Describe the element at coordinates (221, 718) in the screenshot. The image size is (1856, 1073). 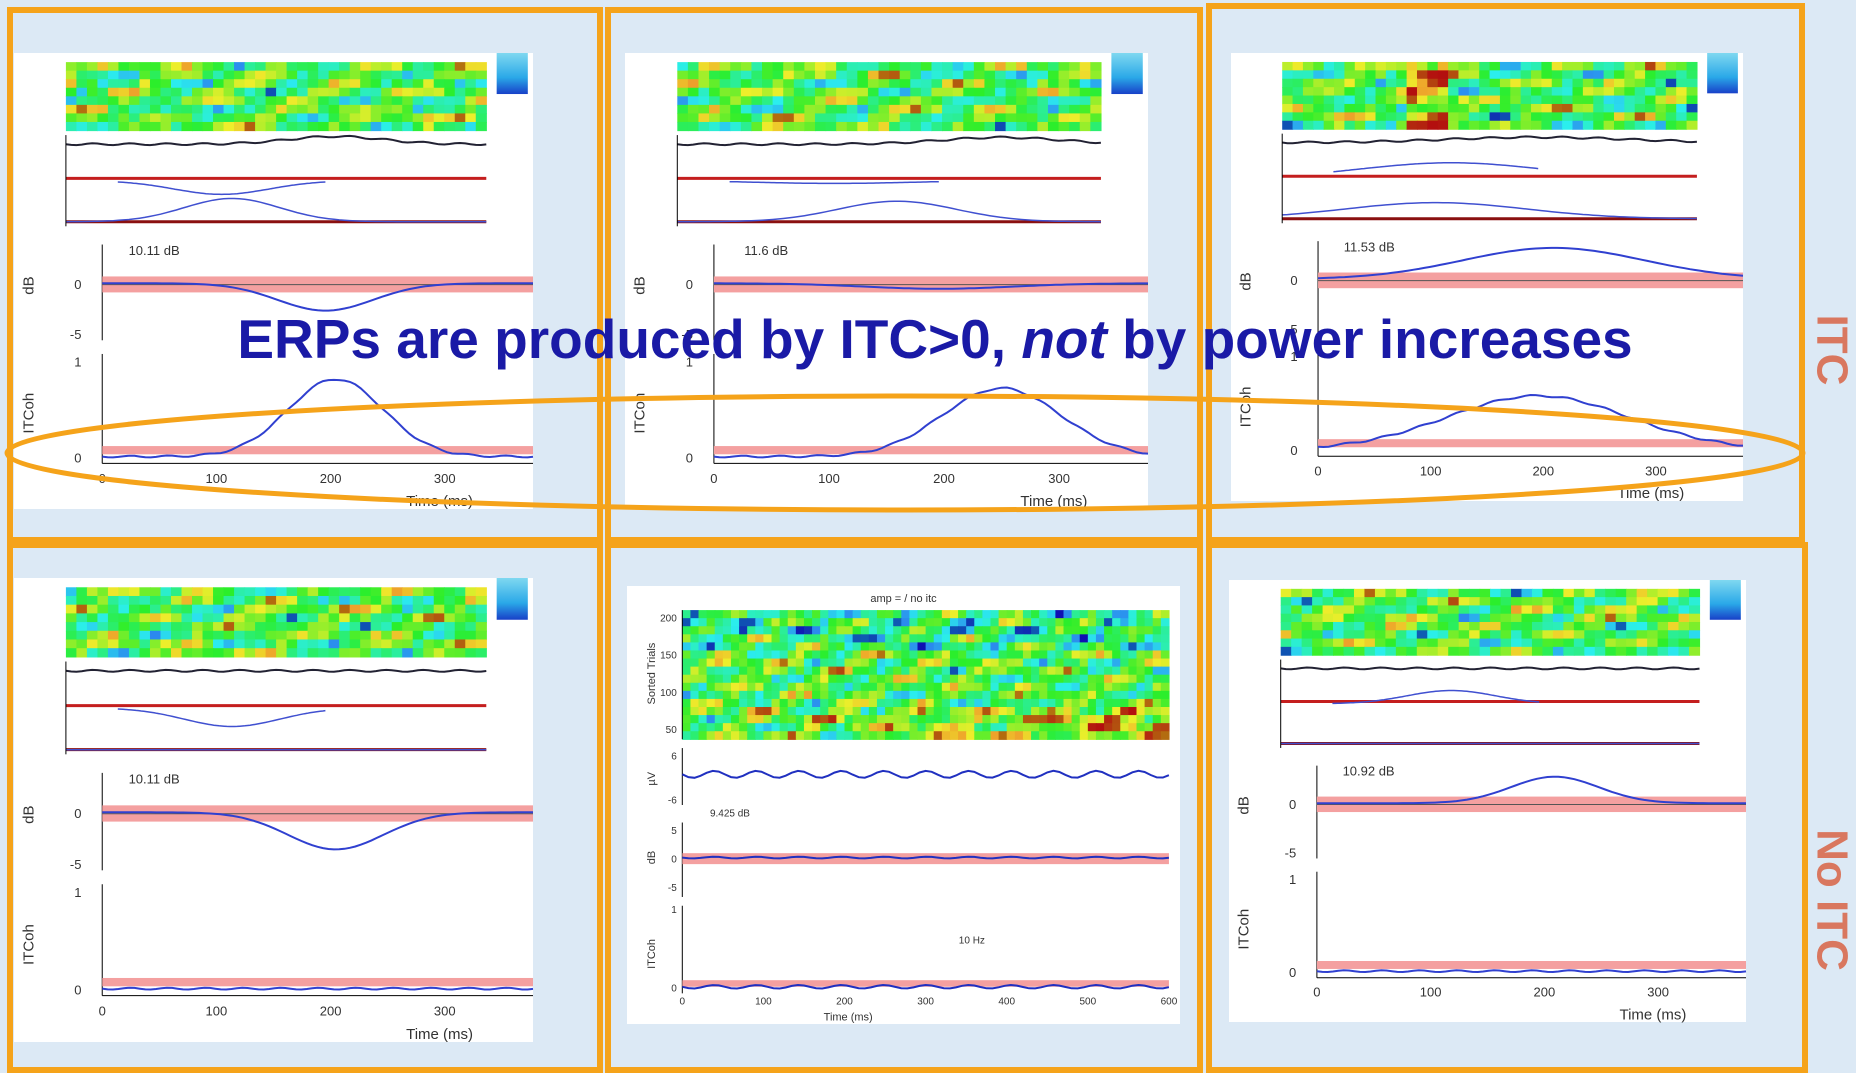
I see `power-strip` at that location.